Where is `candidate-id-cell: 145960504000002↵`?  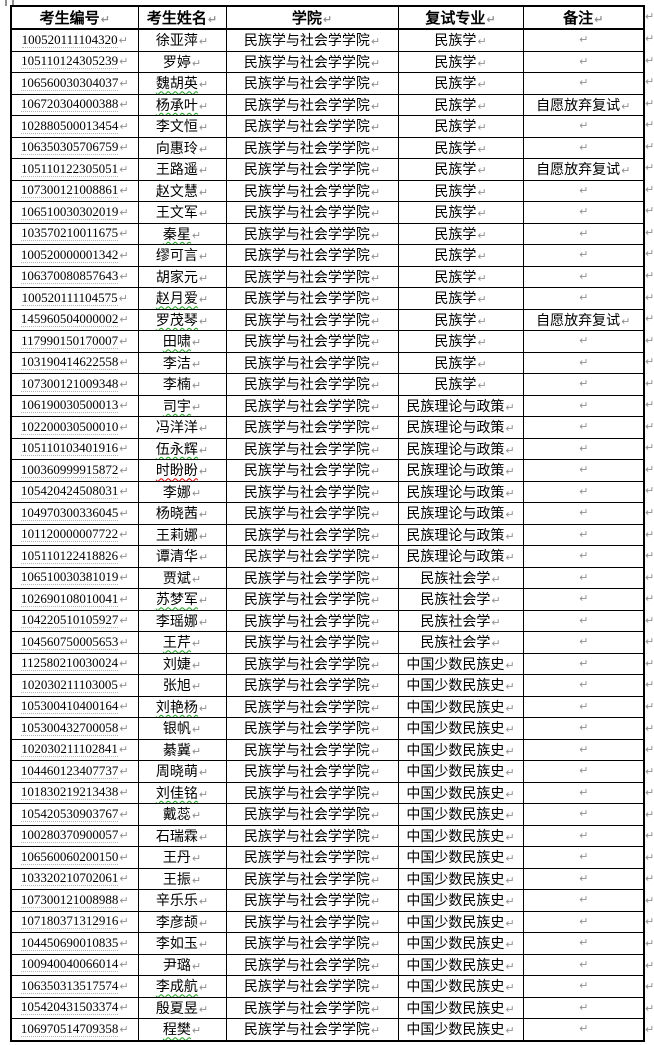
candidate-id-cell: 145960504000002↵ is located at coordinates (74, 319).